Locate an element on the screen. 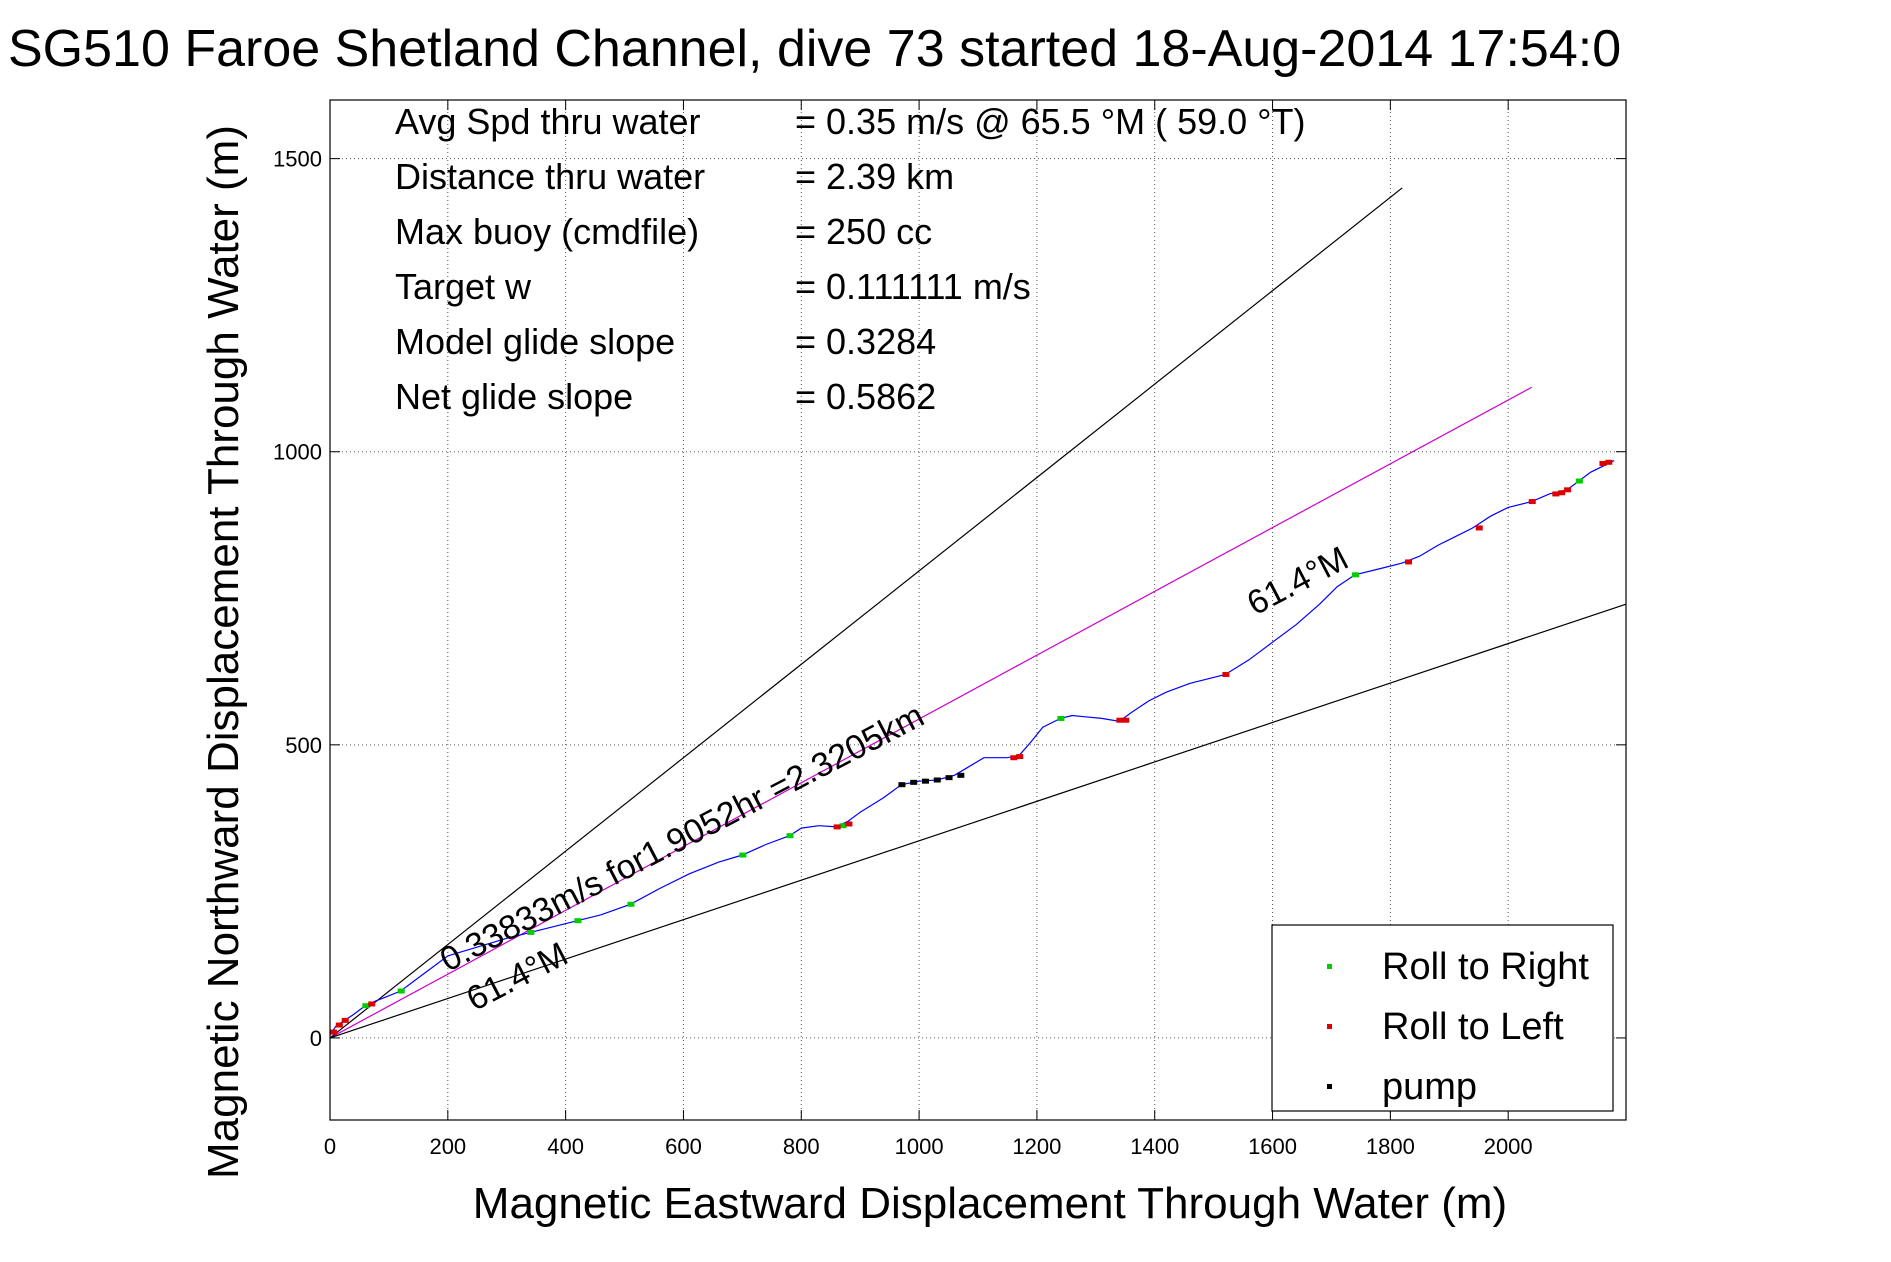 Image resolution: width=1891 pixels, height=1262 pixels. legend: Roll to Right Roll to Left pump is located at coordinates (1442, 1018).